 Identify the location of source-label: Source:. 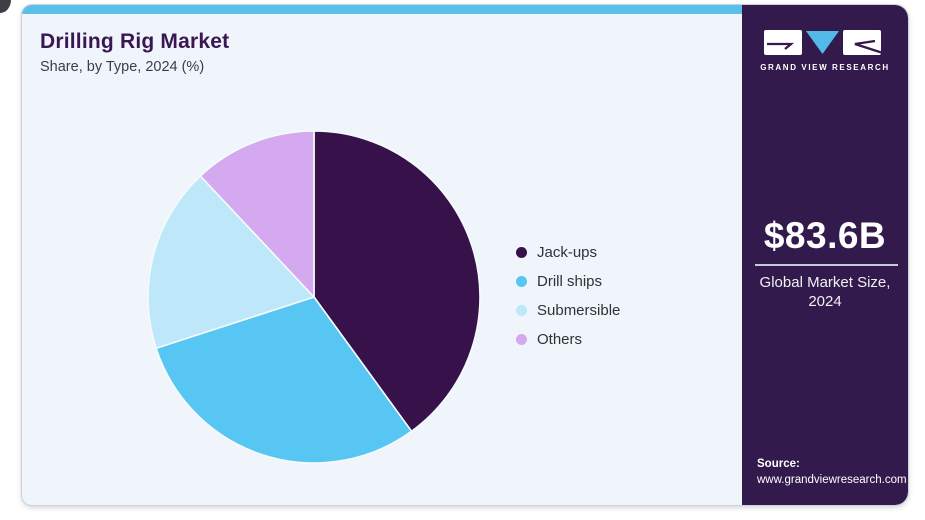
(778, 463).